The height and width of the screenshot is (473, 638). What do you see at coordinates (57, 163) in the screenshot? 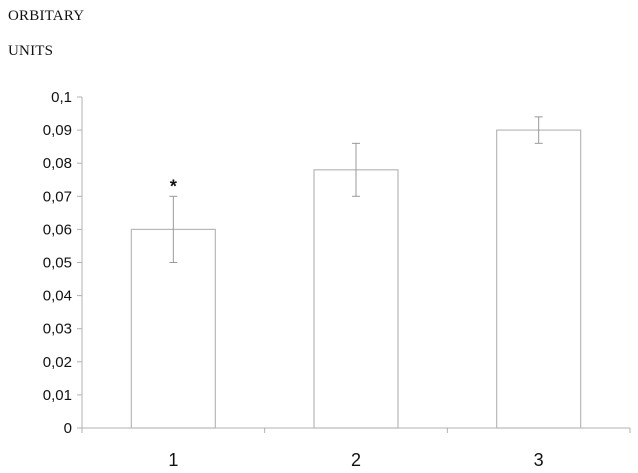
I see `y-tick-label: 0,08` at bounding box center [57, 163].